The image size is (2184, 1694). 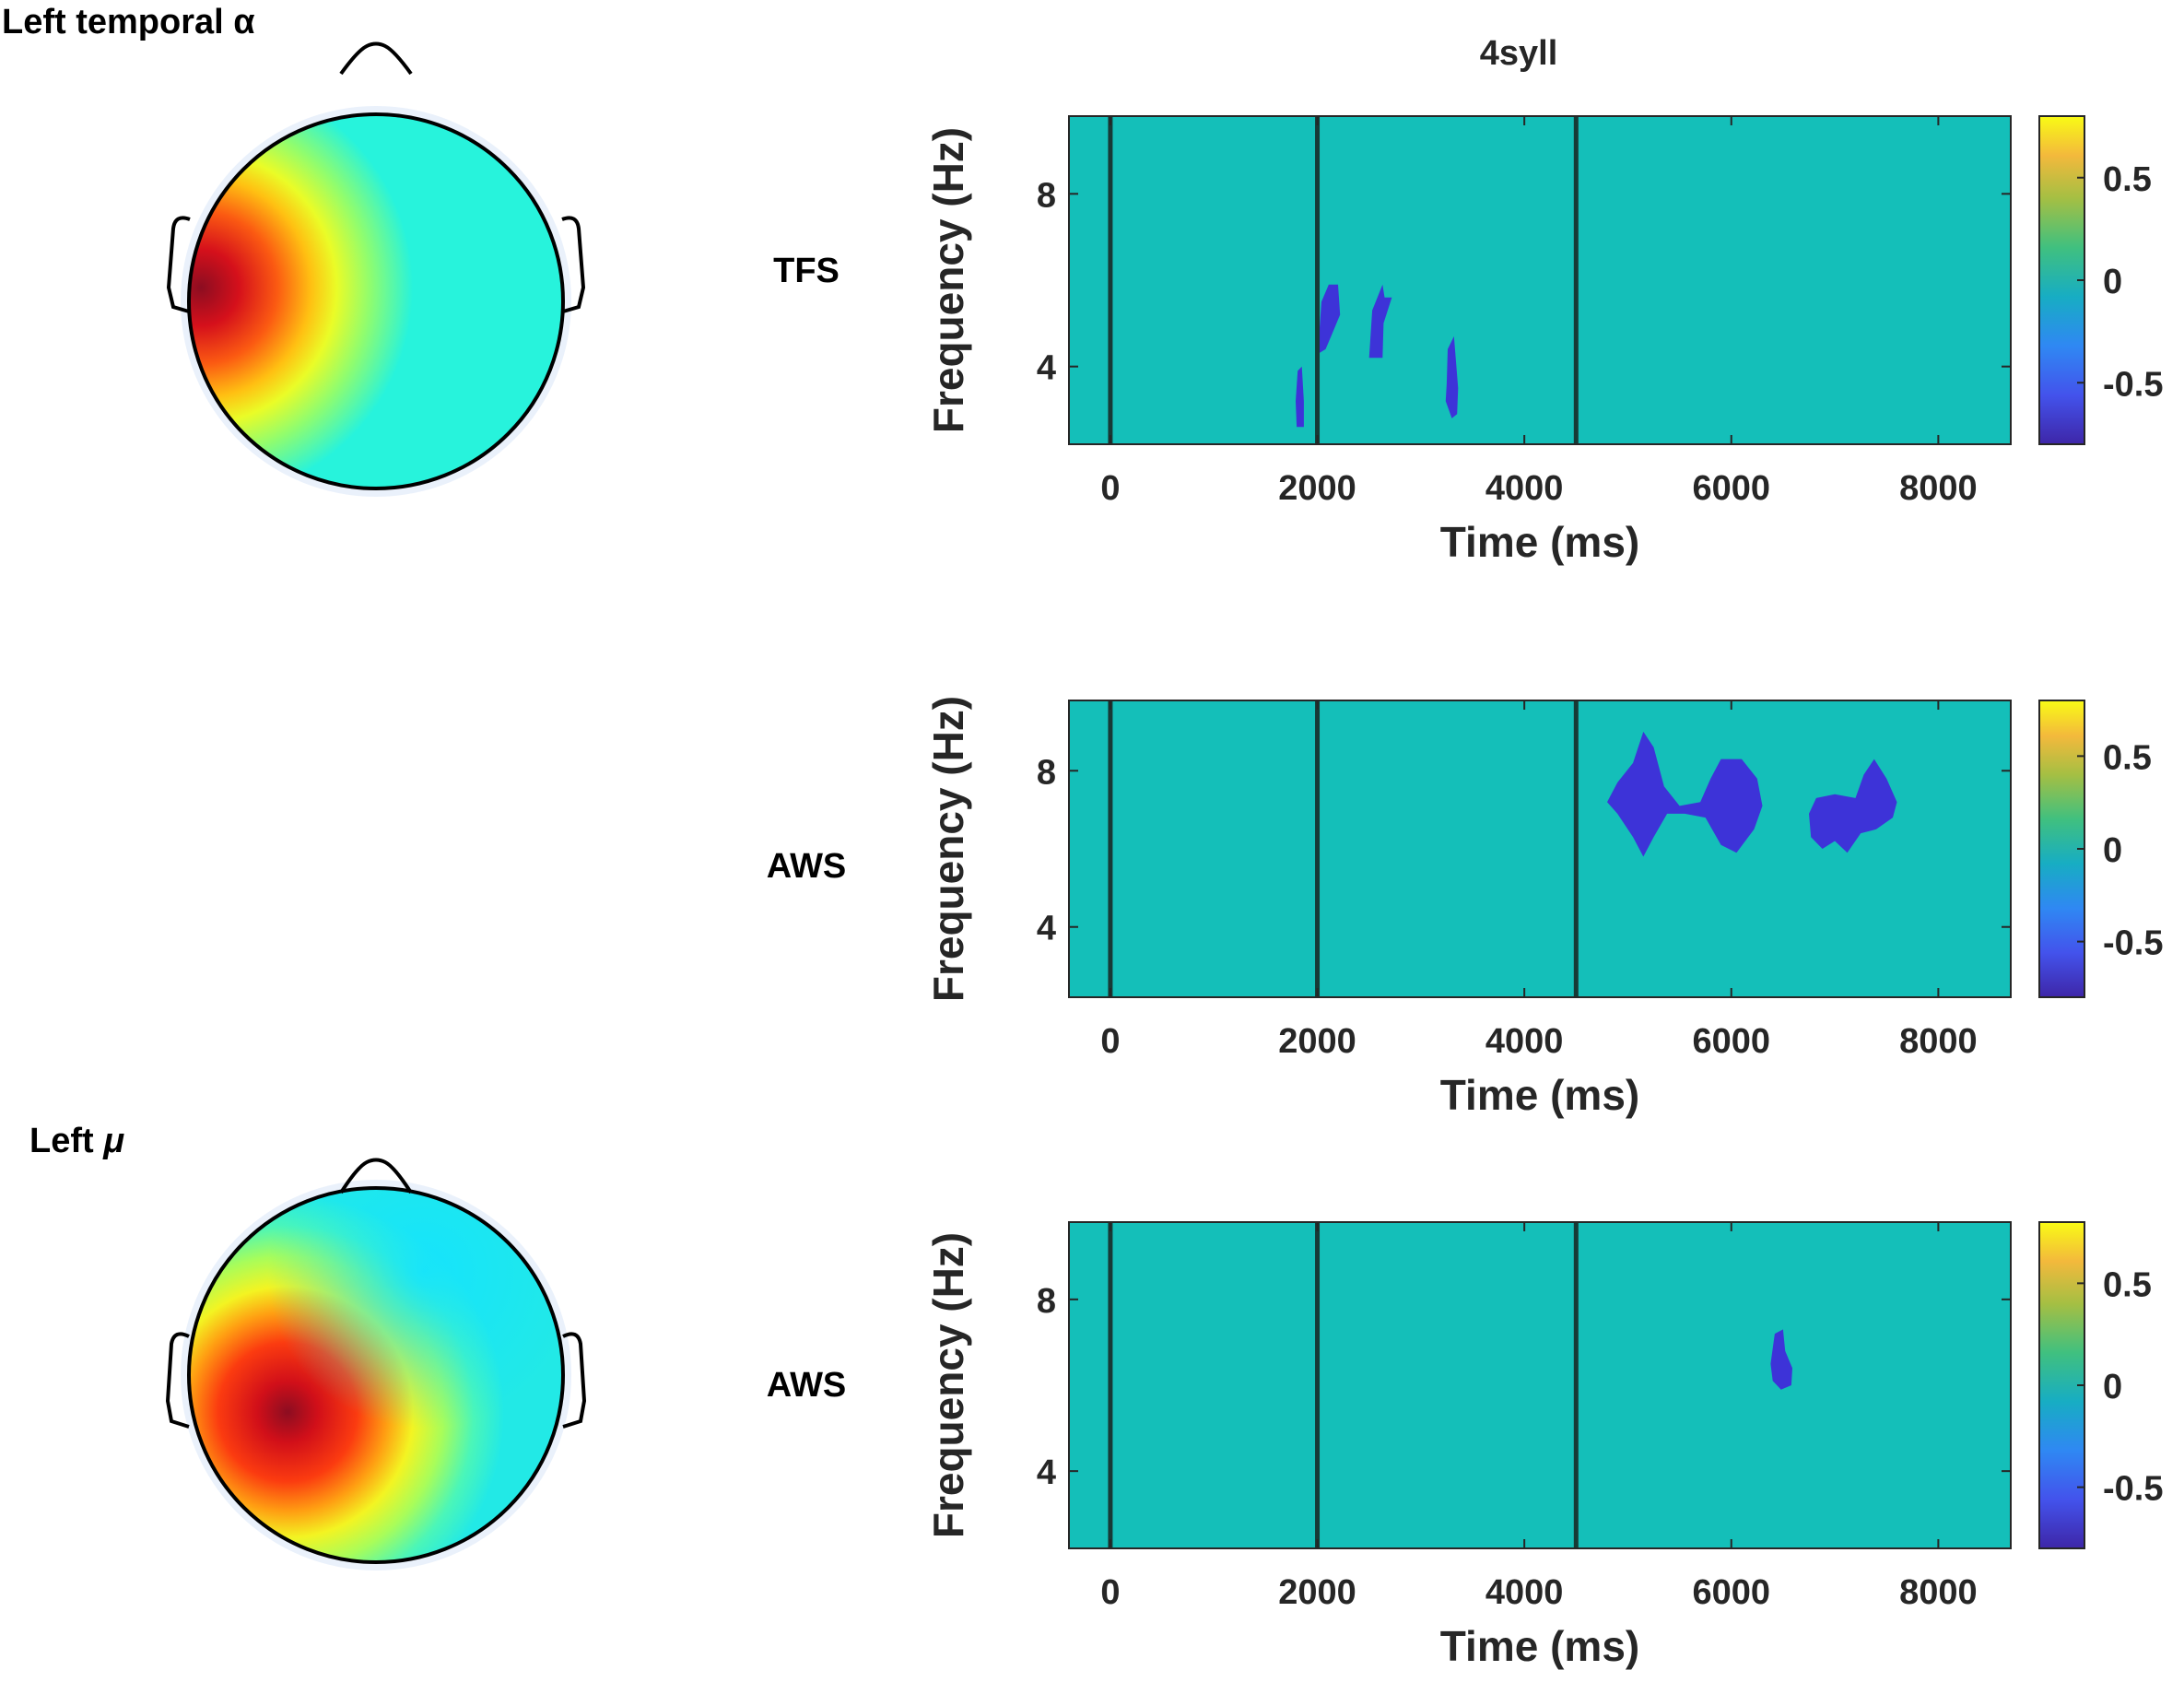 I want to click on row-label: TFS, so click(x=806, y=271).